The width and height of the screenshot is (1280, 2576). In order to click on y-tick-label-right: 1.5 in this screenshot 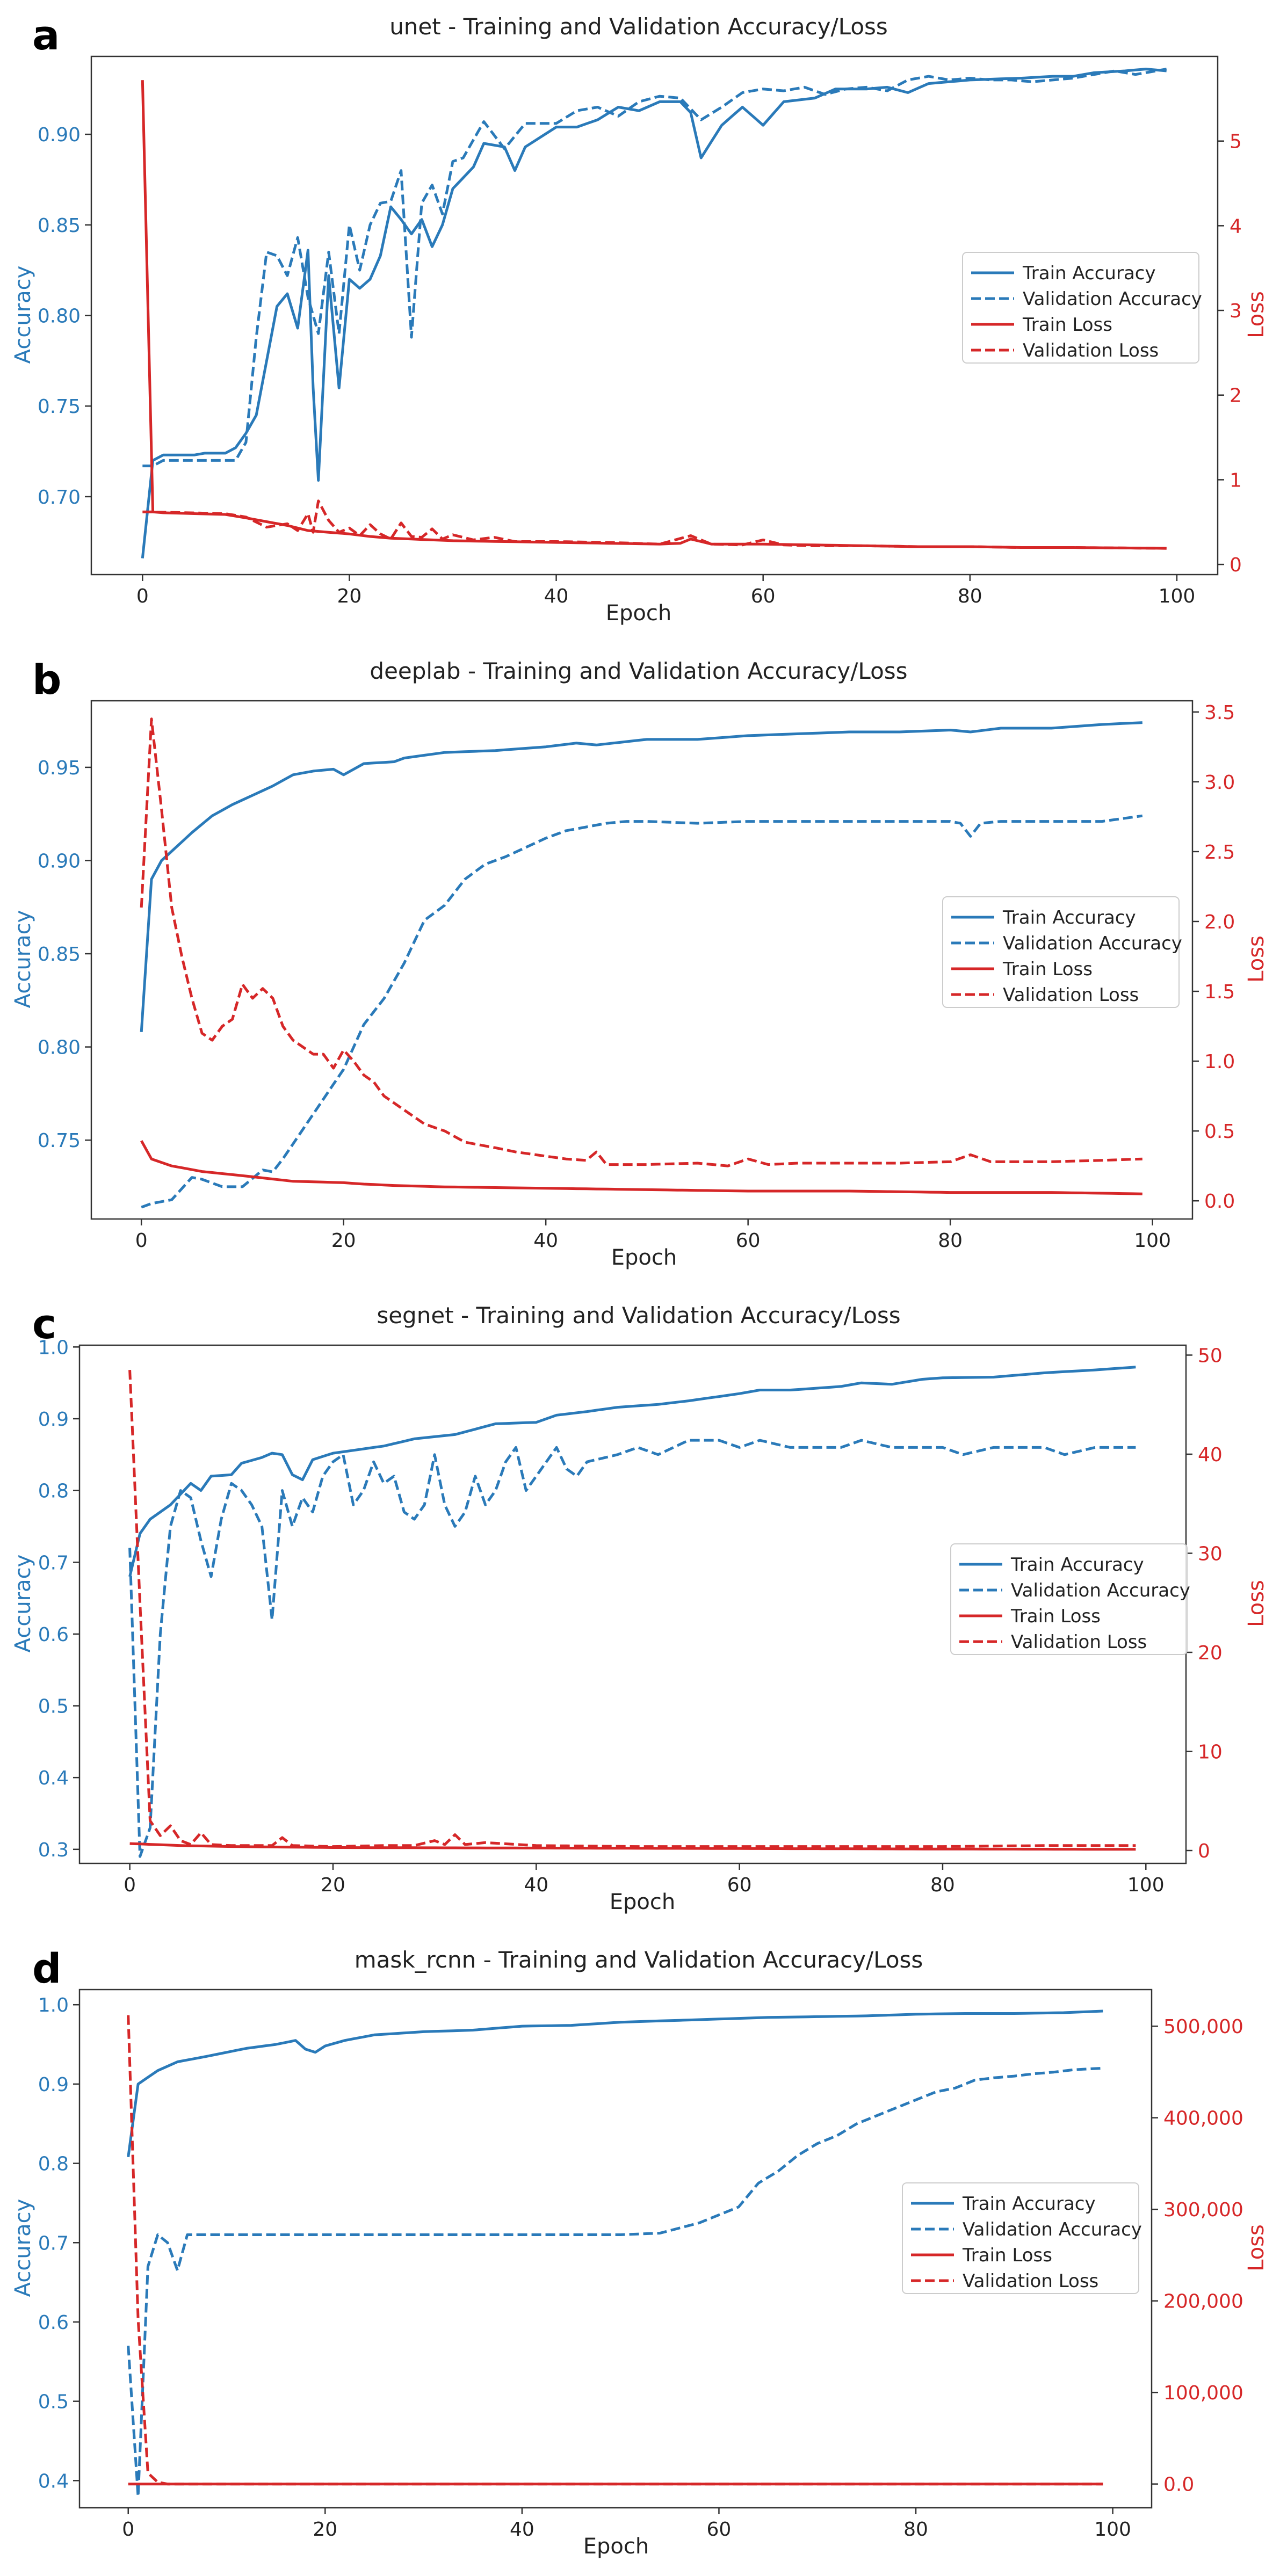, I will do `click(1220, 992)`.